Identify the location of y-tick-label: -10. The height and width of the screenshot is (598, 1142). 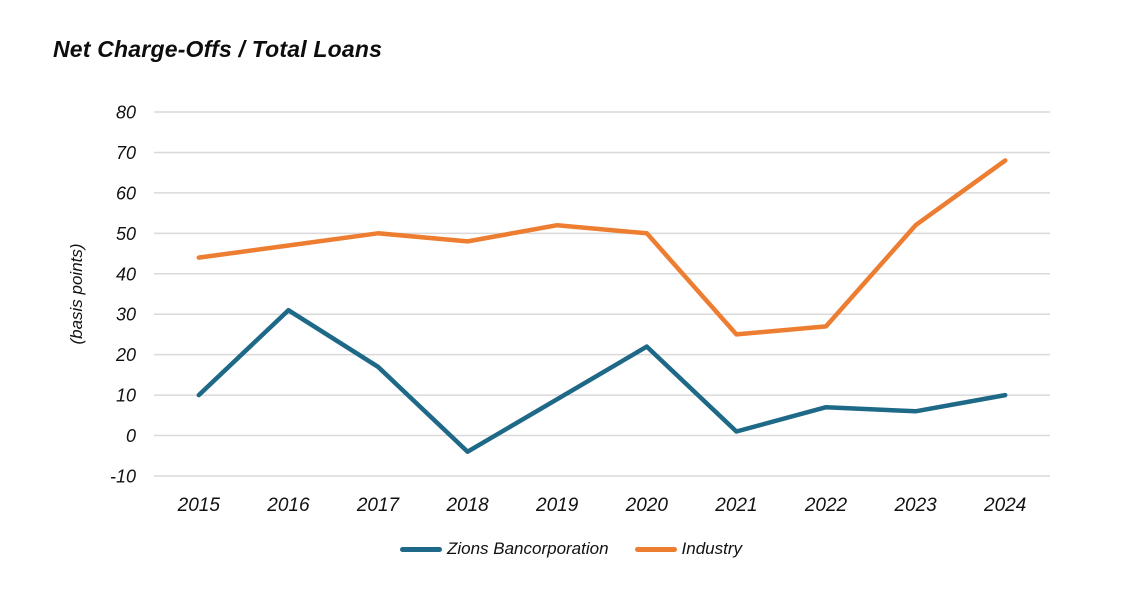
(123, 477).